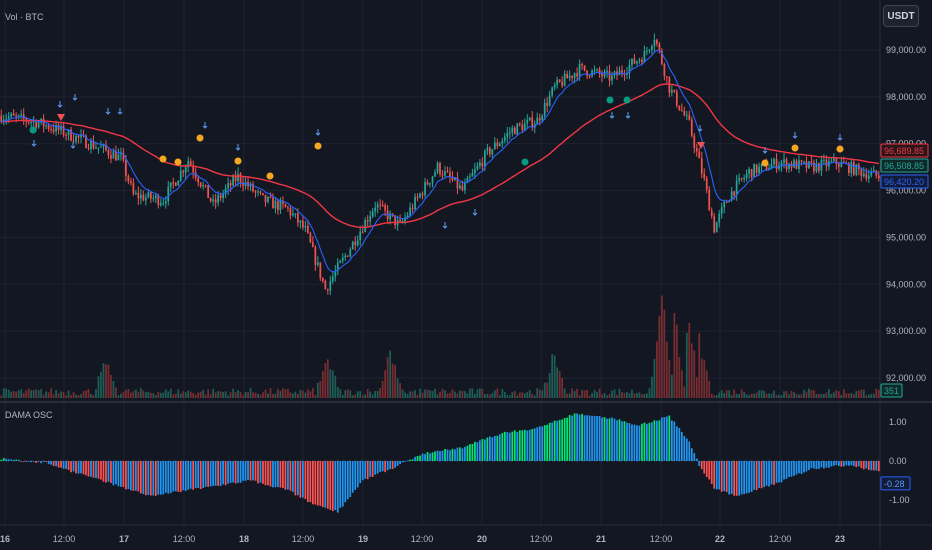  Describe the element at coordinates (445, 225) in the screenshot. I see `arrow-marker` at that location.